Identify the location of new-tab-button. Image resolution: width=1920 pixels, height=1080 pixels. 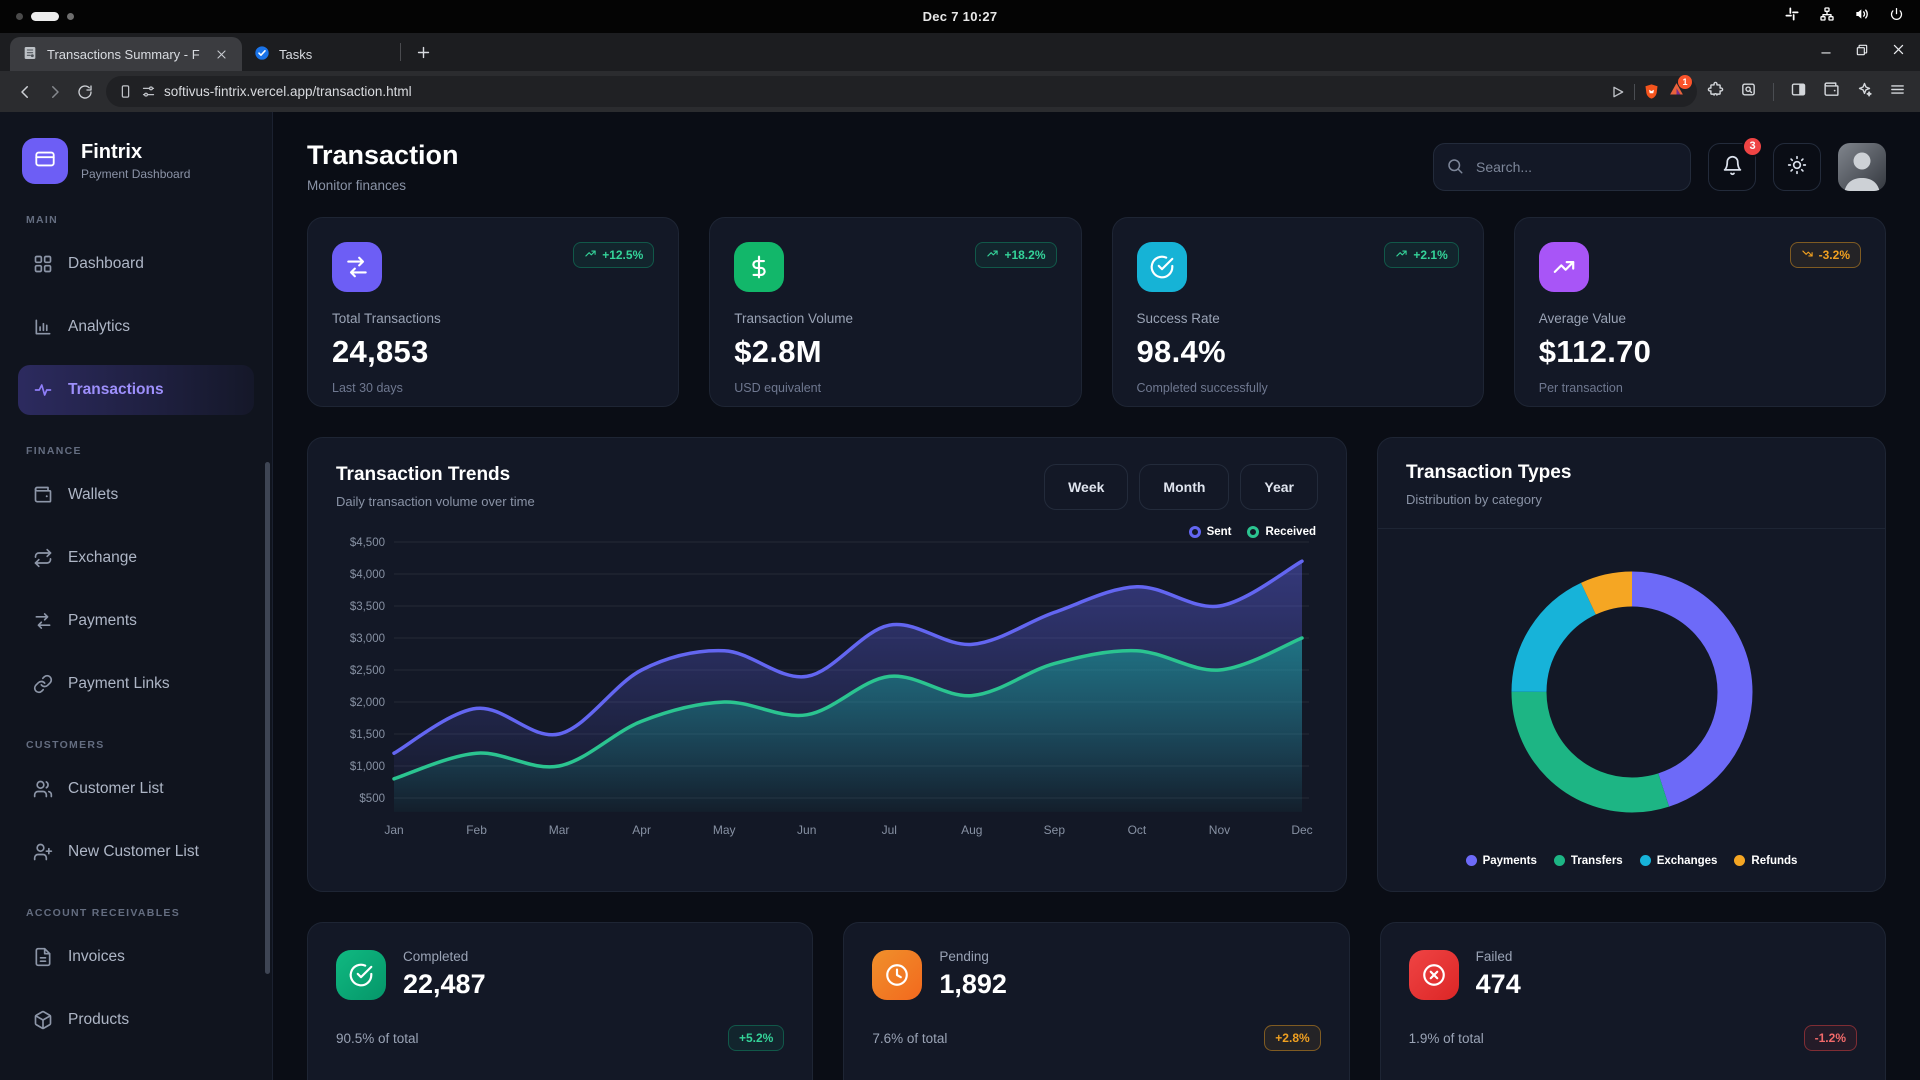
(423, 52).